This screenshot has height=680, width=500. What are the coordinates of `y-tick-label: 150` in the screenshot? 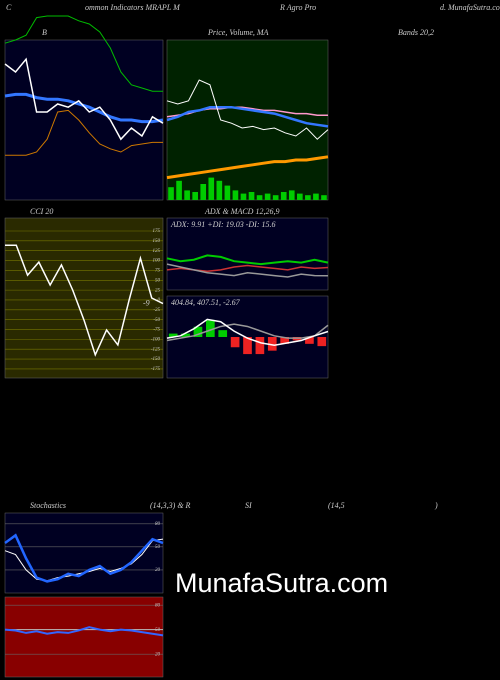 It's located at (157, 241).